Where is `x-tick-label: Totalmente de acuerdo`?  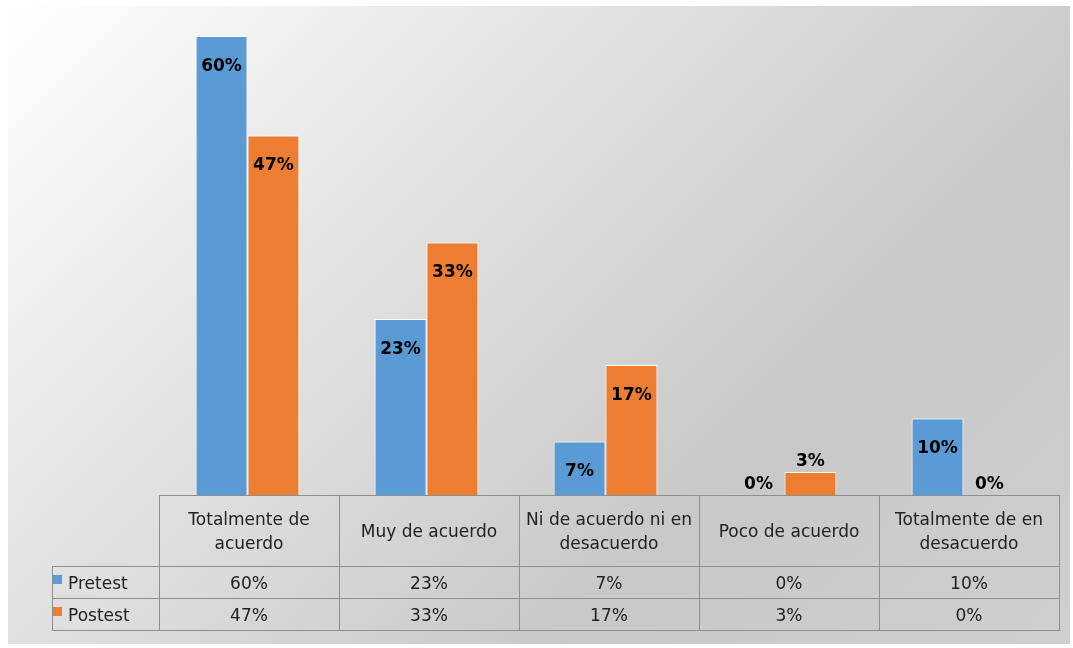 x-tick-label: Totalmente de acuerdo is located at coordinates (249, 531).